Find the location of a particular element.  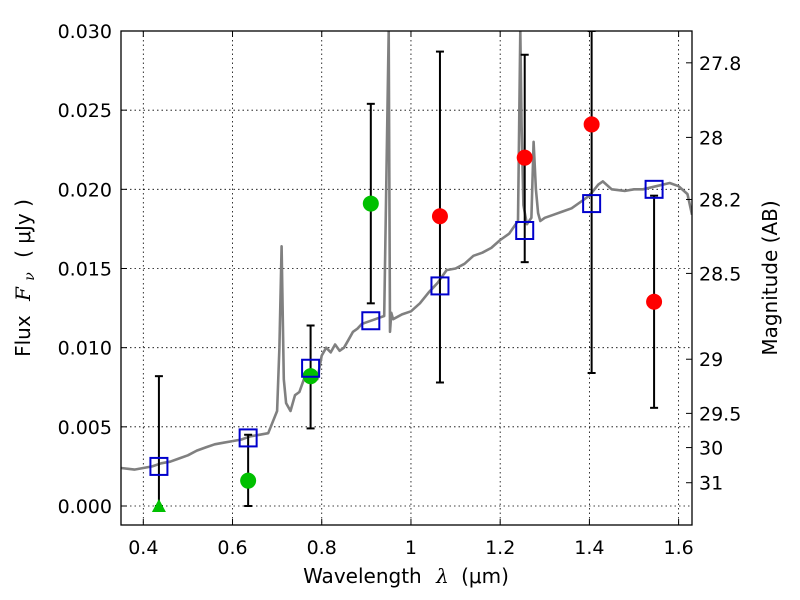

y2-tick-label: 29.5 is located at coordinates (720, 414).